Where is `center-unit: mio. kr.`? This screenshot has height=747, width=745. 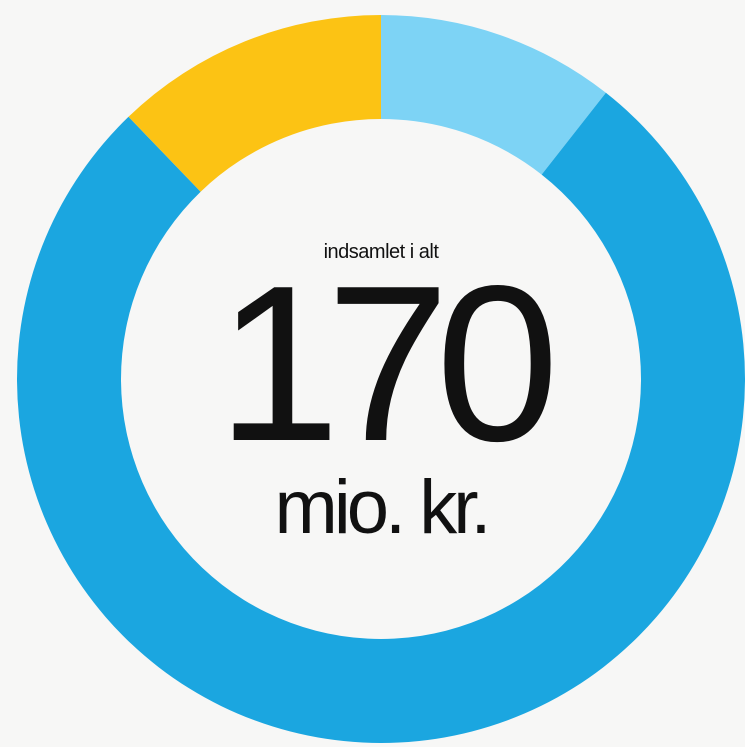 center-unit: mio. kr. is located at coordinates (381, 507).